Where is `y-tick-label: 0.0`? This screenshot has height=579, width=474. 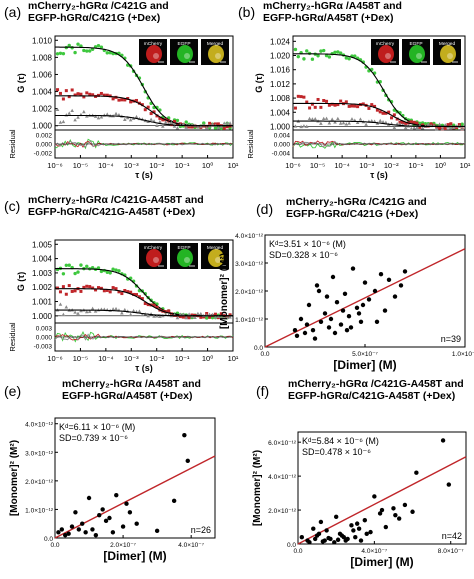
y-tick-label: 0.0 is located at coordinates (258, 348).